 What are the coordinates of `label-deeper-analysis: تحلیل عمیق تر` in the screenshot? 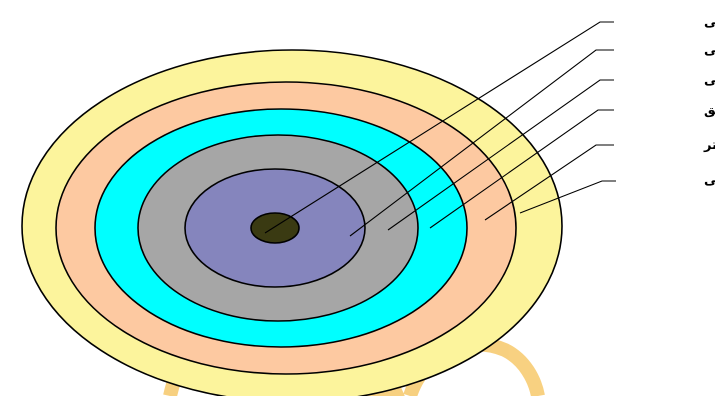 It's located at (709, 145).